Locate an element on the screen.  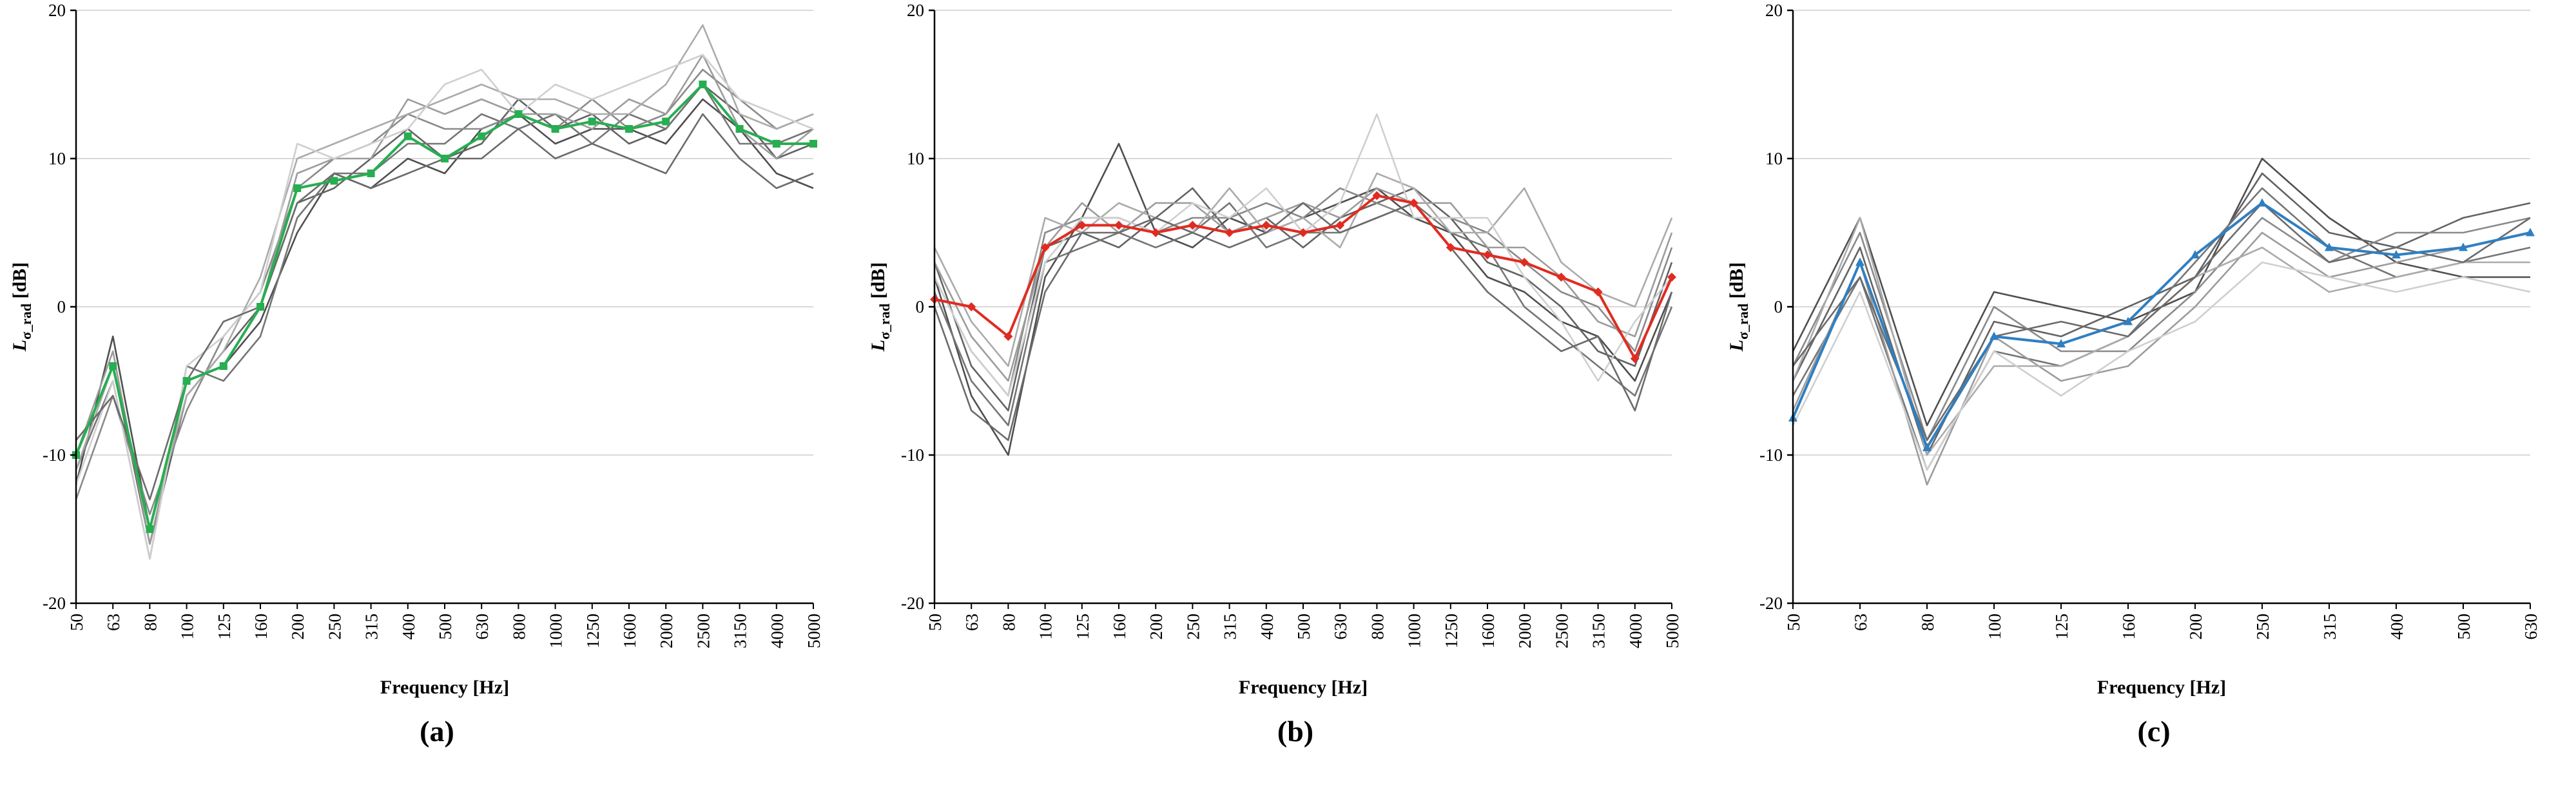
chart-b-caption: (b) is located at coordinates (1295, 732).